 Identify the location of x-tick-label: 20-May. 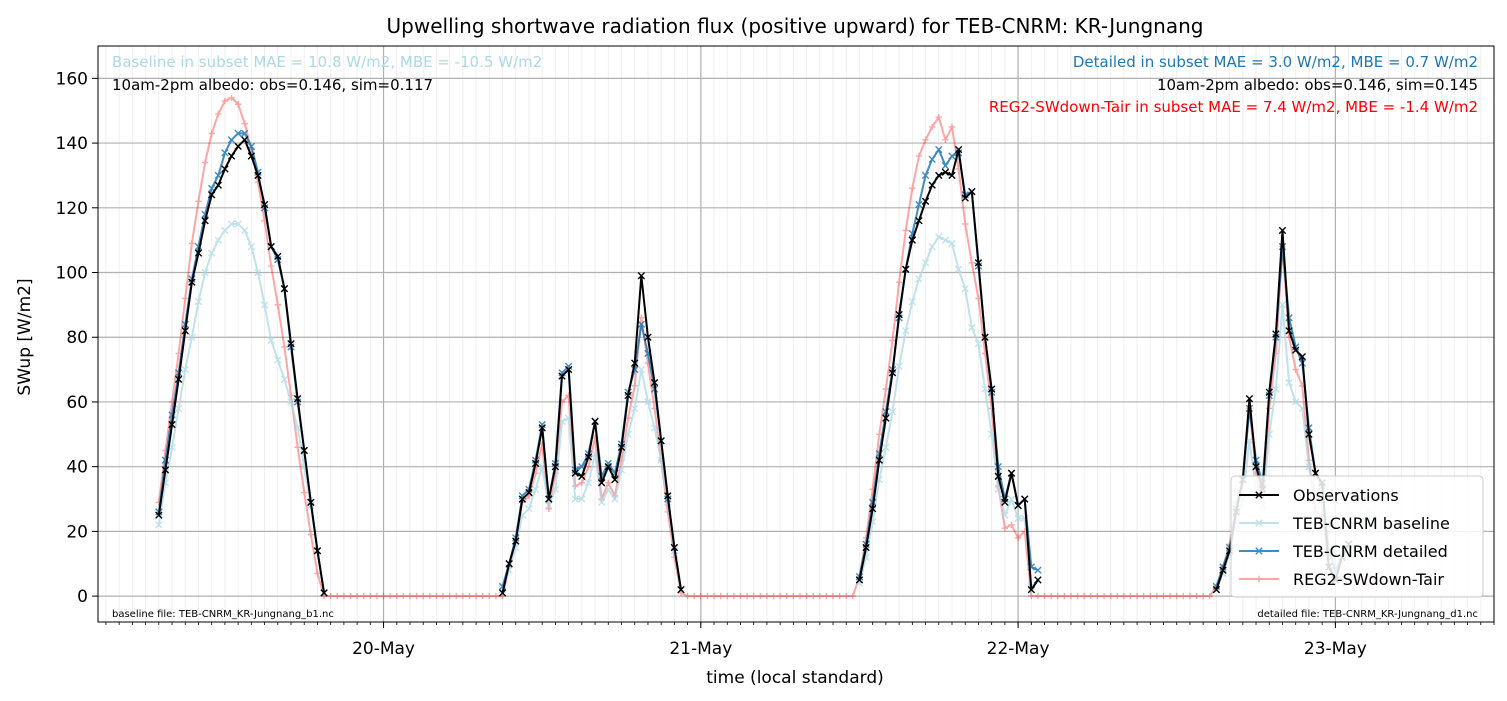
(383, 649).